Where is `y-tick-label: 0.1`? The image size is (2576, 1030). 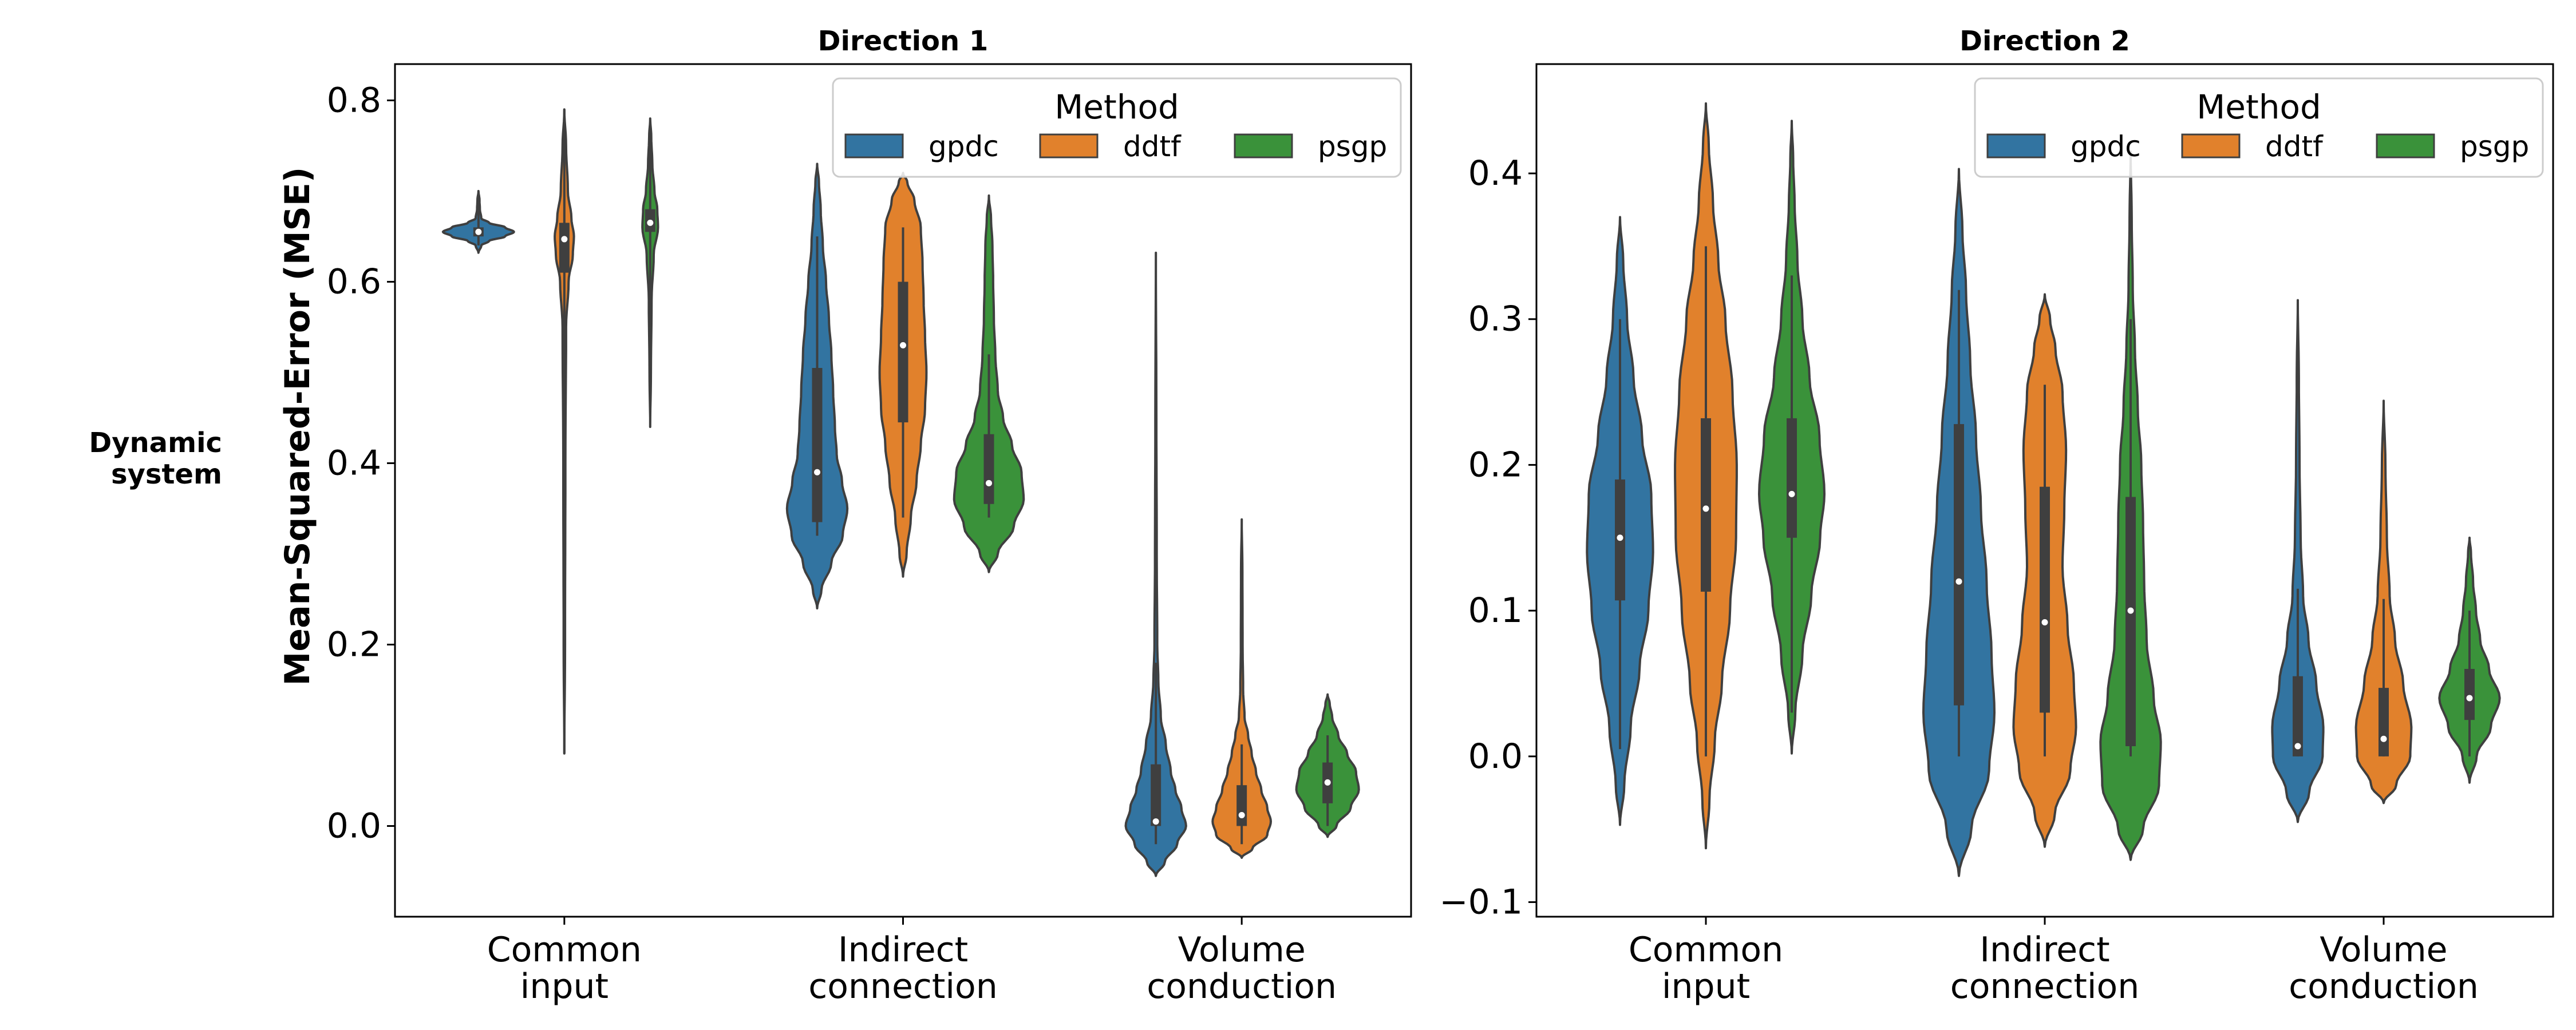
y-tick-label: 0.1 is located at coordinates (1495, 611).